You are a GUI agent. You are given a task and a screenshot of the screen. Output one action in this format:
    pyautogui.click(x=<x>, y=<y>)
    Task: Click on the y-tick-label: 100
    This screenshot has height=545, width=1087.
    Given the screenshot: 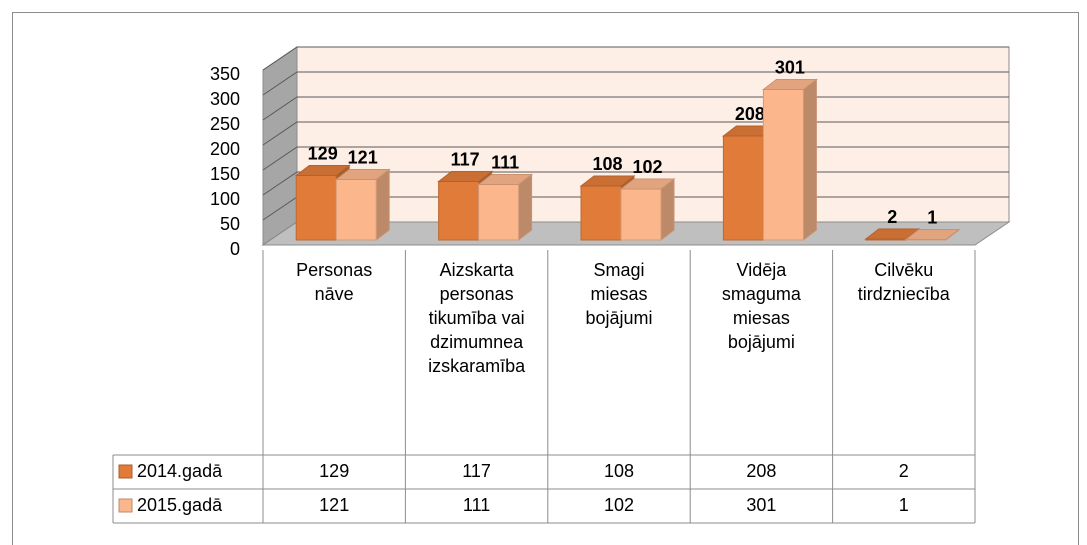 What is the action you would take?
    pyautogui.click(x=225, y=199)
    